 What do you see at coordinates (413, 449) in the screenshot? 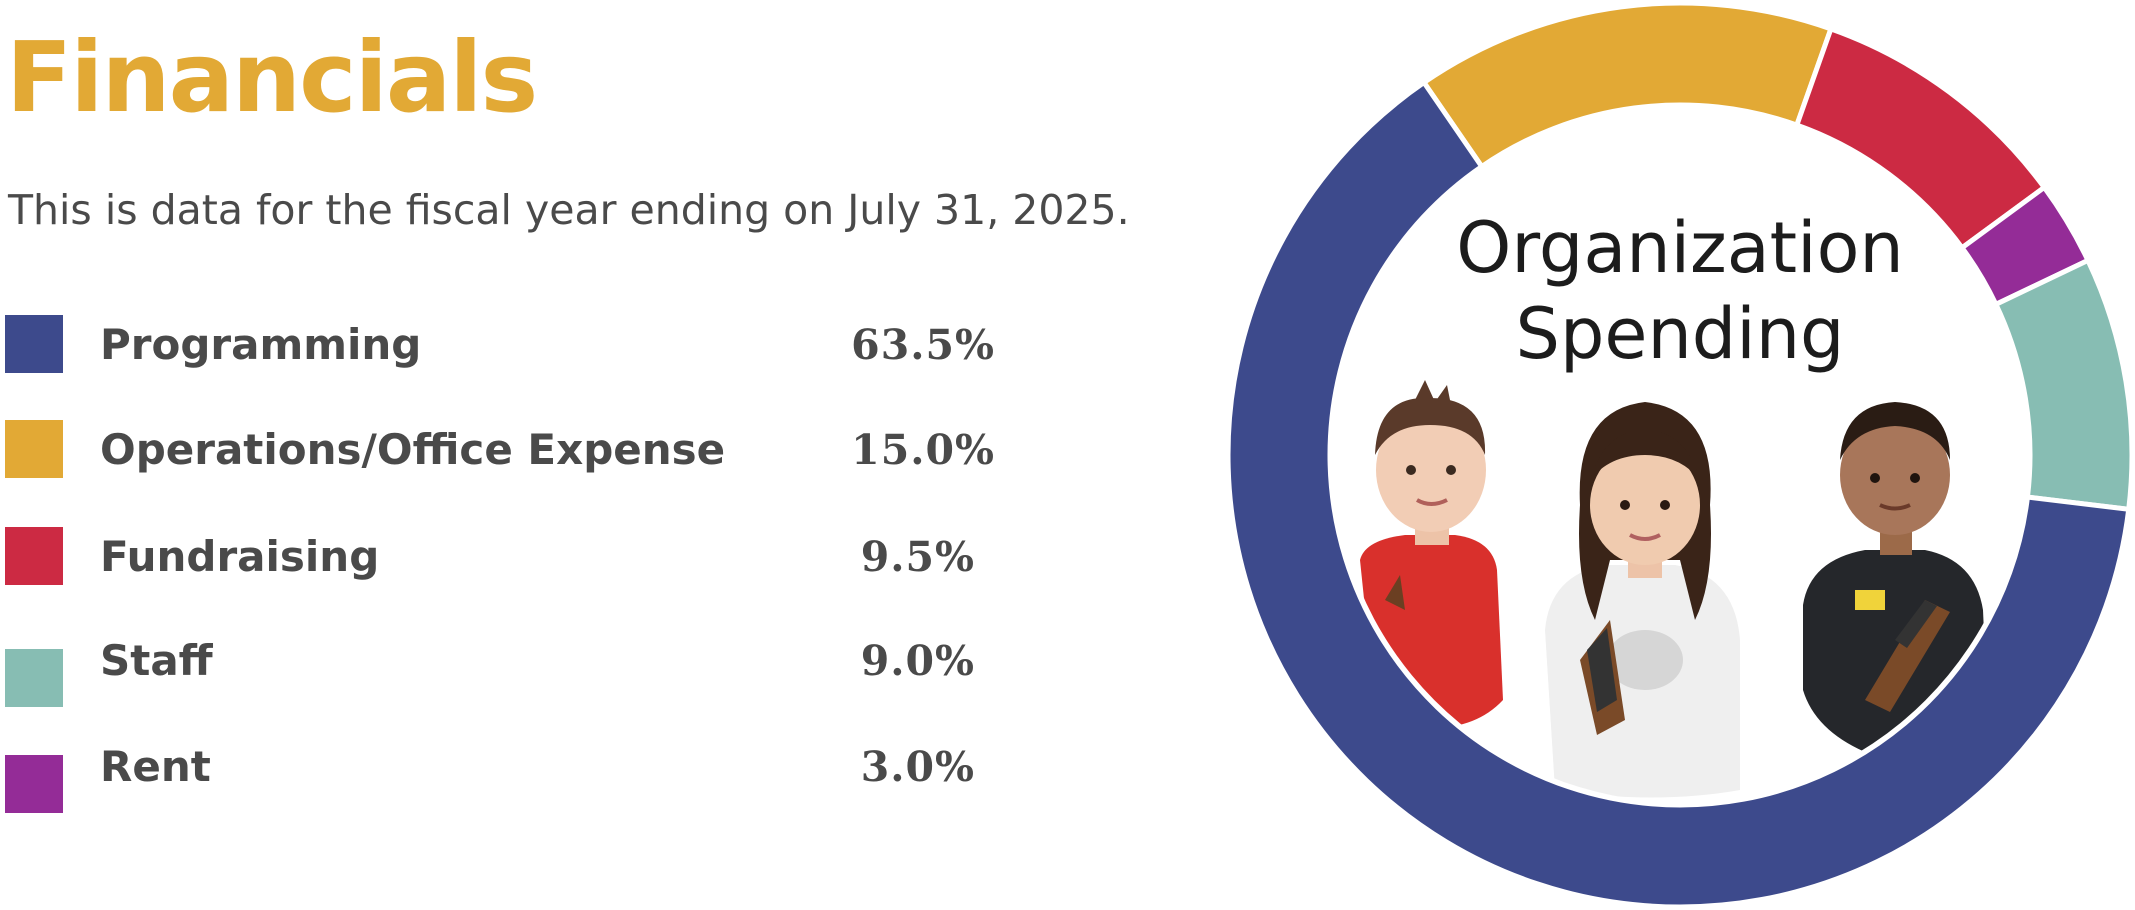
I see `legend-label: Operations/Office Expense` at bounding box center [413, 449].